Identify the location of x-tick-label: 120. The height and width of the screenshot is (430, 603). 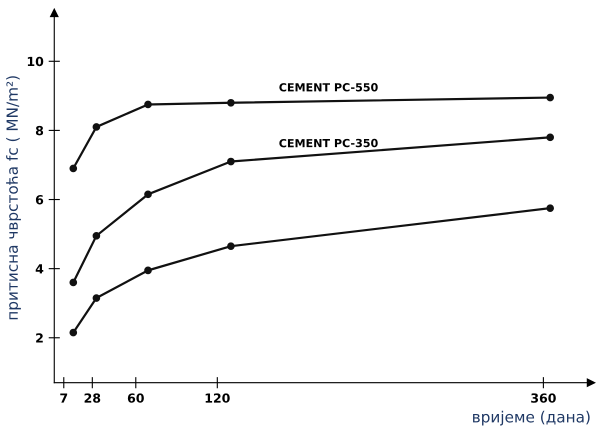
(218, 398).